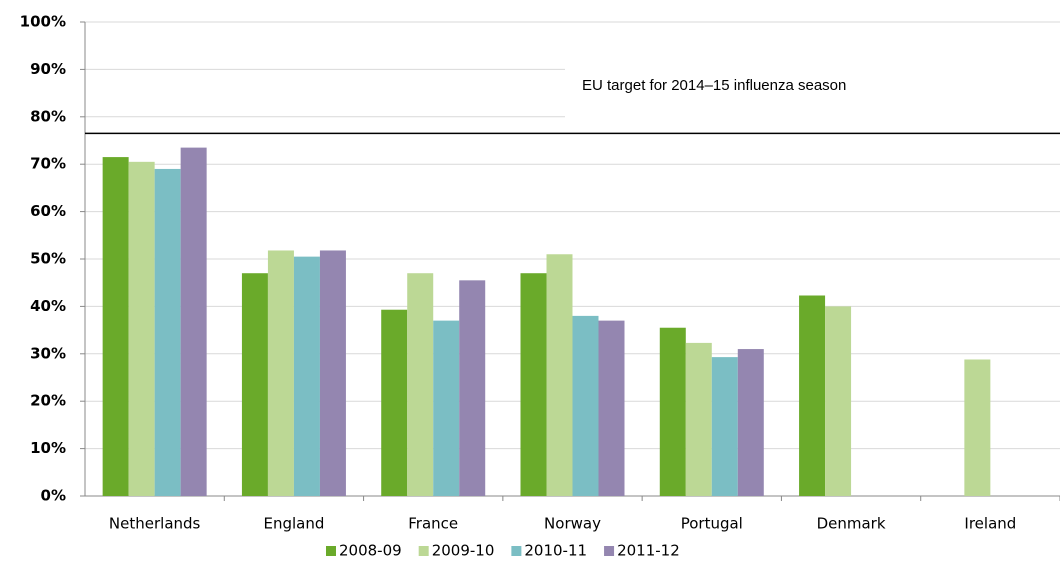 The height and width of the screenshot is (564, 1060). I want to click on legend-label: 2008-09, so click(370, 551).